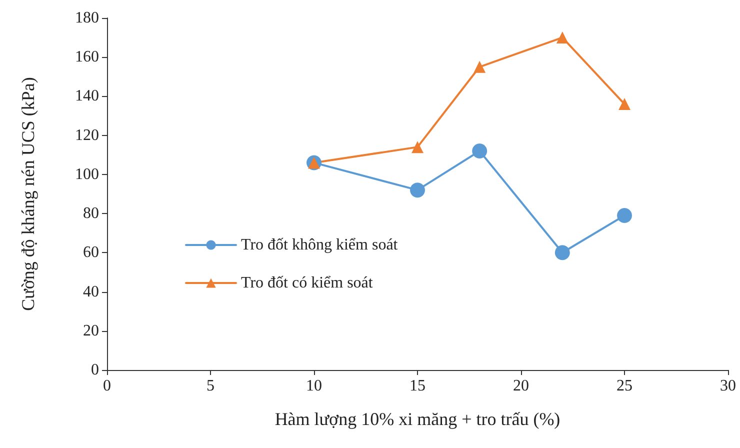 The image size is (740, 448). What do you see at coordinates (307, 283) in the screenshot?
I see `legend-label: Tro đốt có kiểm soát` at bounding box center [307, 283].